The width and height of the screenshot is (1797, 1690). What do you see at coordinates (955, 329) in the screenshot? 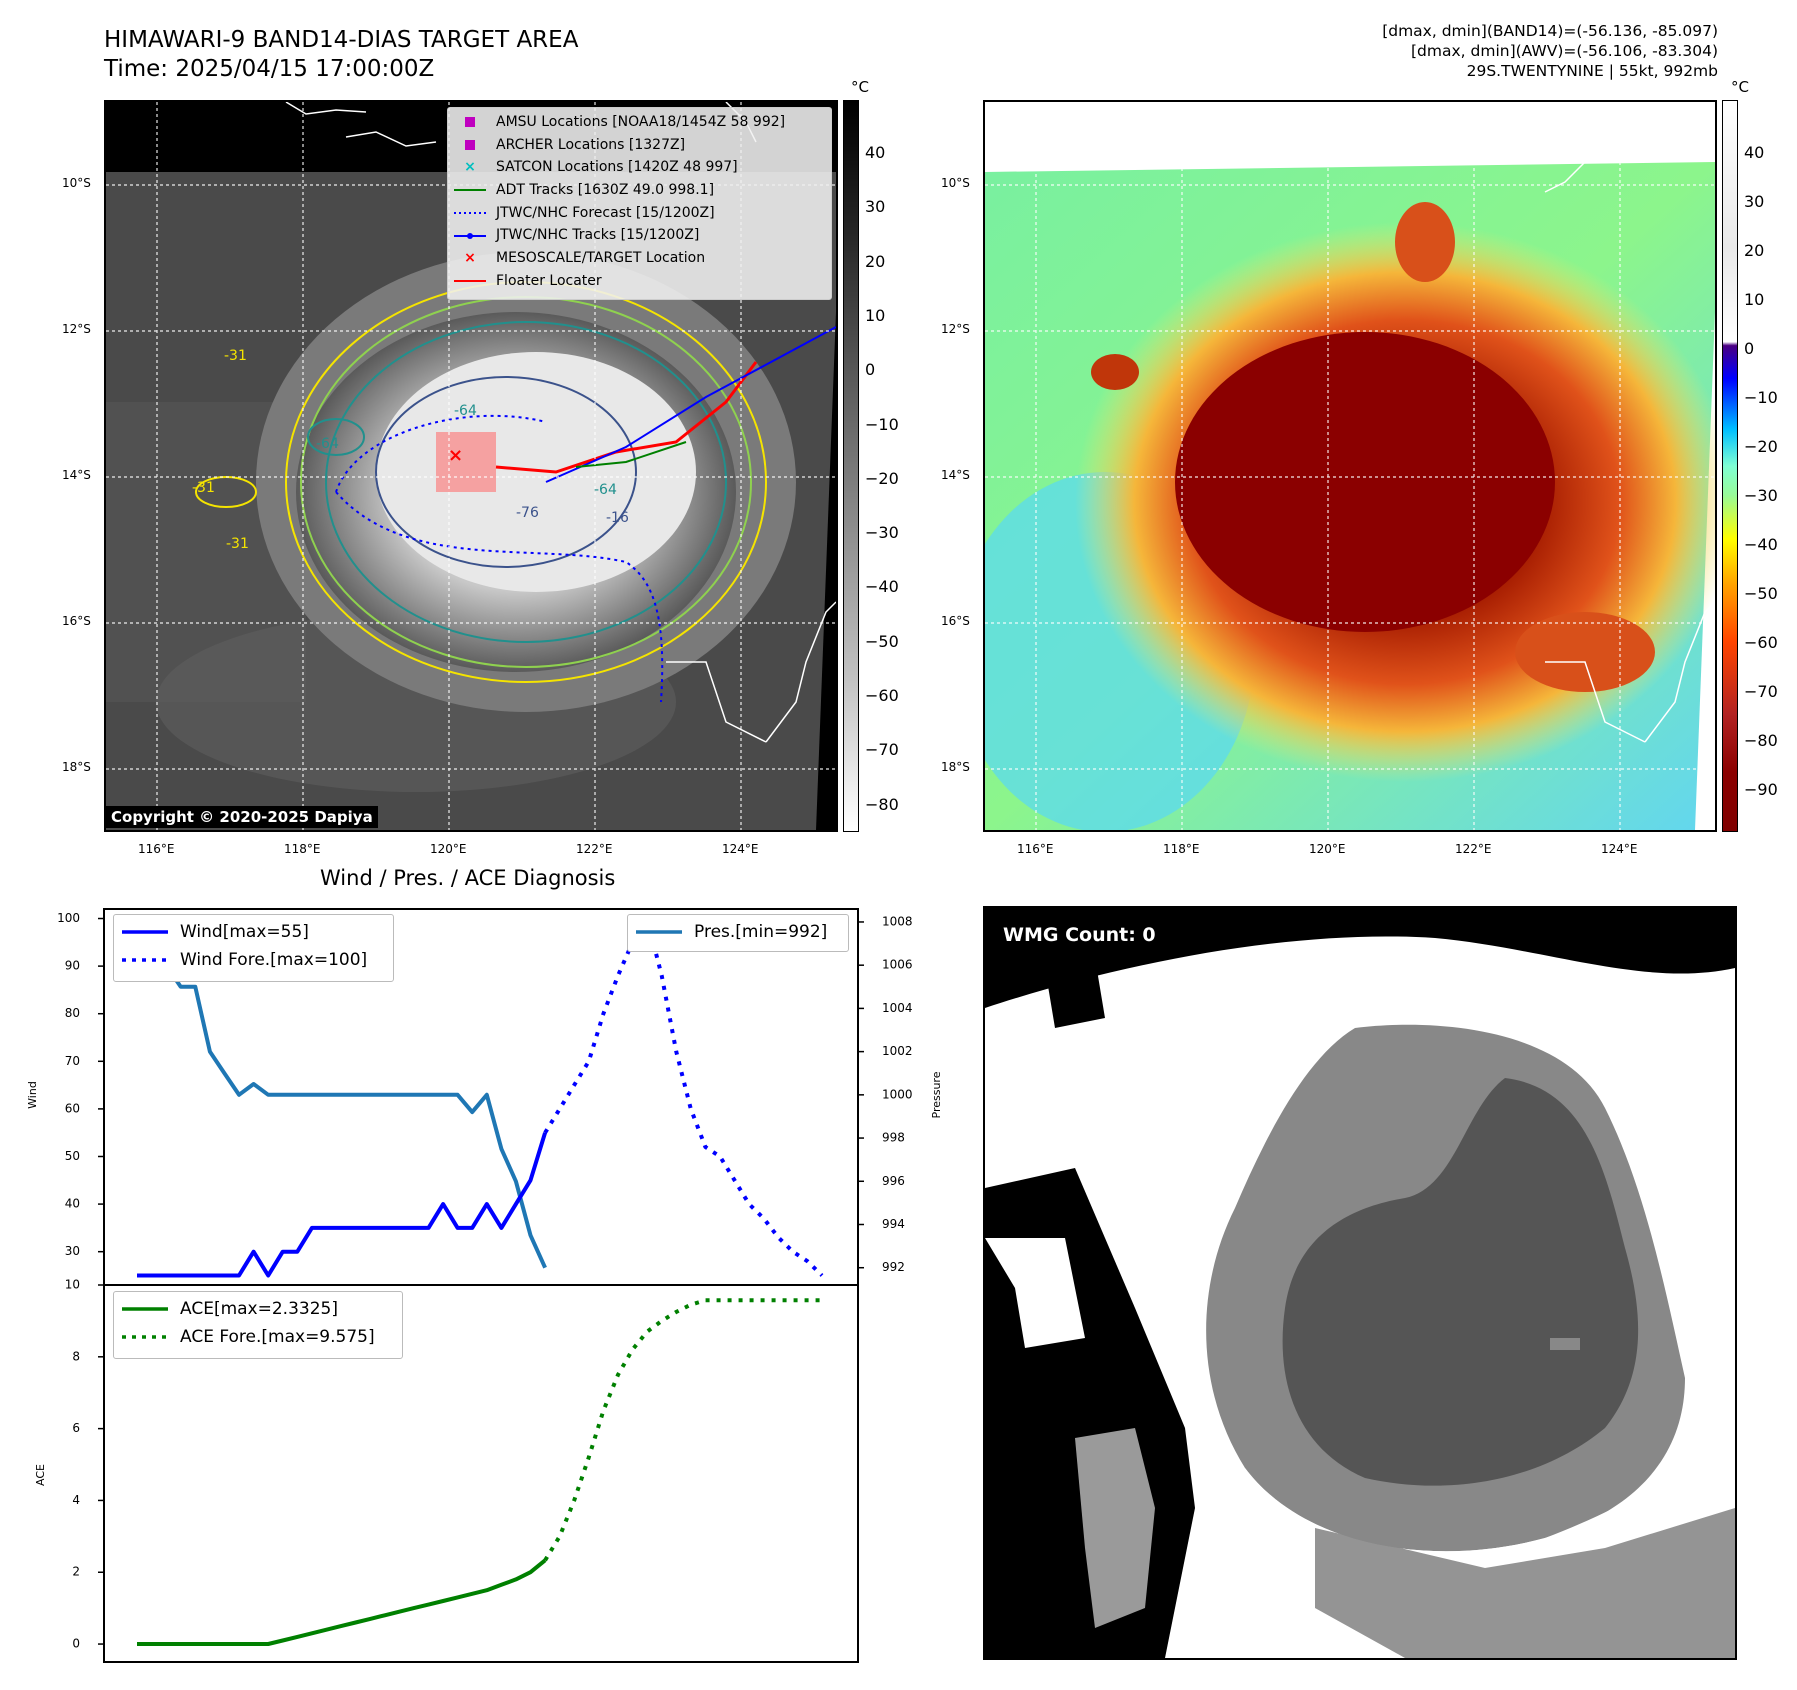
I see `color-lat-label: 12°S` at bounding box center [955, 329].